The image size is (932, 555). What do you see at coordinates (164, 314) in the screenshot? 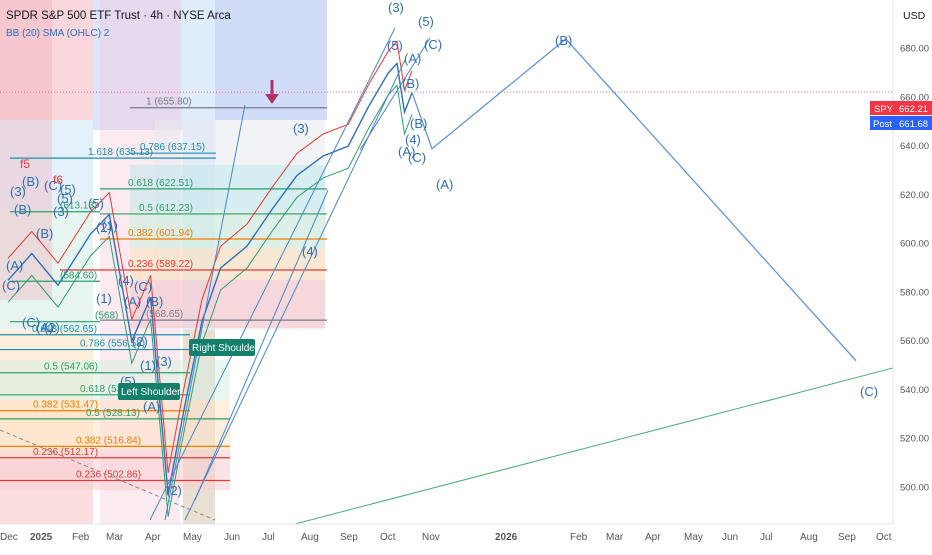
I see `fib-level-label: (568.65)` at bounding box center [164, 314].